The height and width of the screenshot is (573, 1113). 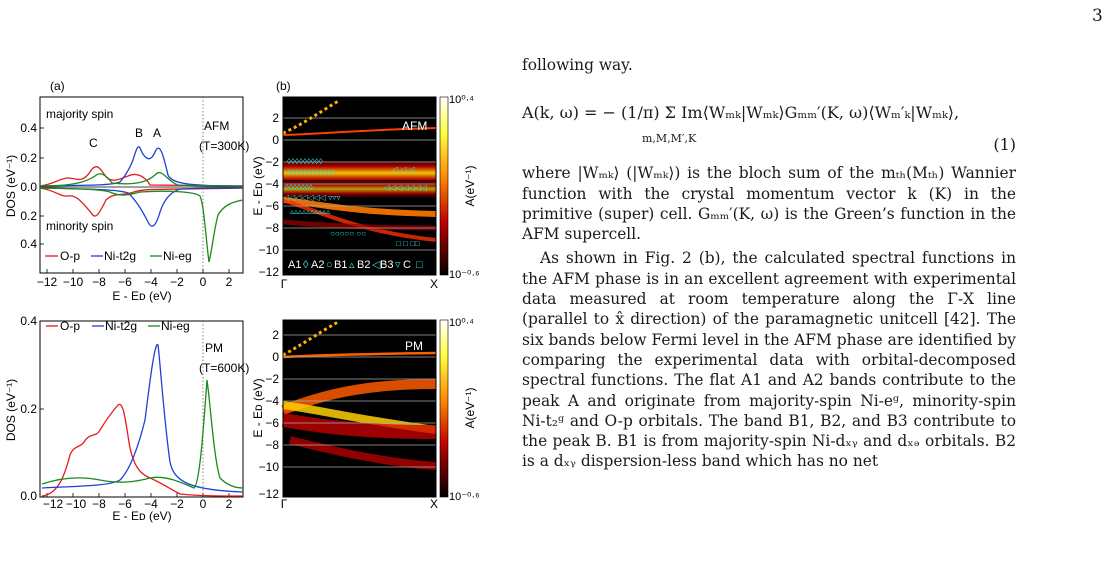 I want to click on colorbar-afm: 10⁰·⁴ 10⁻⁰·⁶ A(eV⁻¹), so click(x=459, y=187).